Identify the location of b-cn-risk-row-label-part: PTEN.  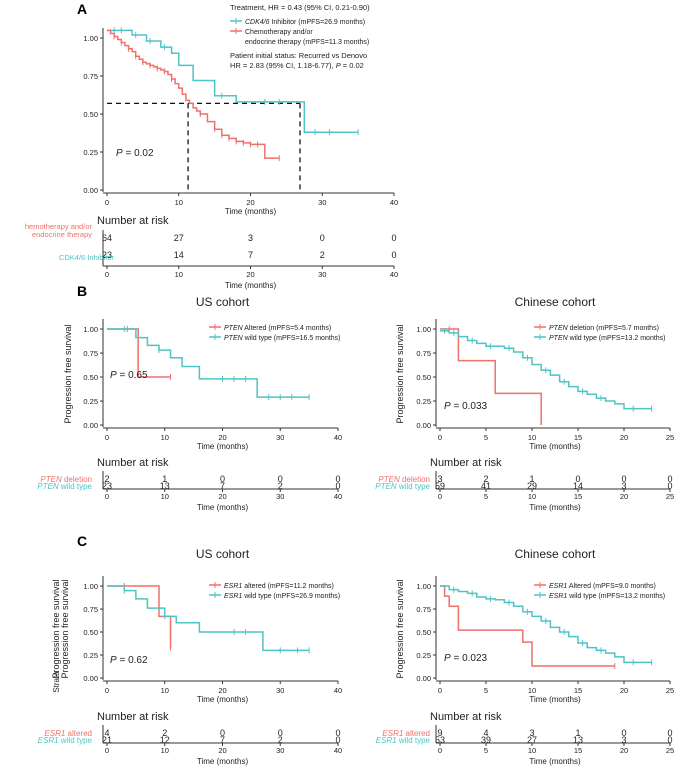
(389, 479).